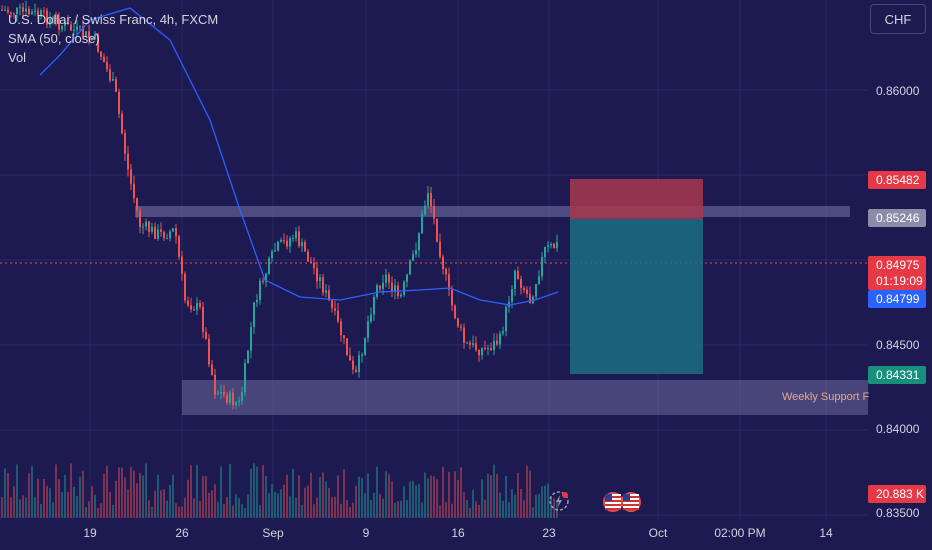 The height and width of the screenshot is (550, 932). Describe the element at coordinates (434, 535) in the screenshot. I see `time-axis: 19 26 Sep 9 16 23 Oct 02:00 PM 14` at that location.